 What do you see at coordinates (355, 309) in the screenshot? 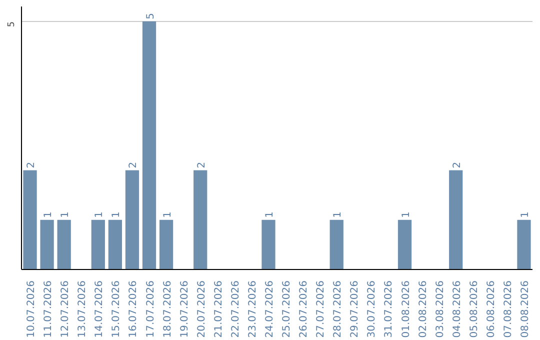
I see `x-tick-label: 29.07.2026` at bounding box center [355, 309].